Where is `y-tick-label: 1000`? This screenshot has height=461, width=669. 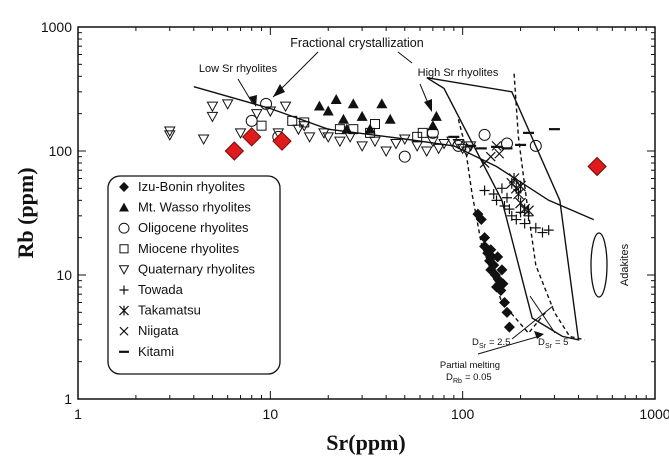
y-tick-label: 1000 is located at coordinates (56, 27).